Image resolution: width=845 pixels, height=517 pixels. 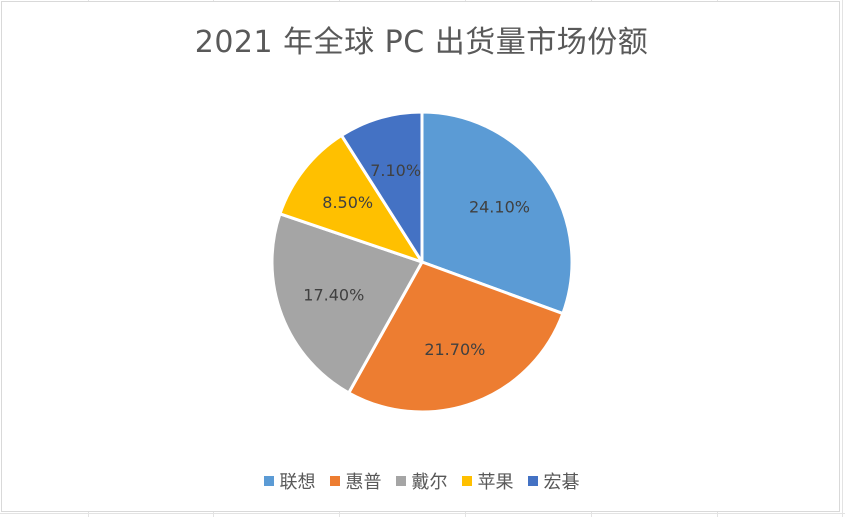 What do you see at coordinates (363, 482) in the screenshot?
I see `legend-label: 惠普` at bounding box center [363, 482].